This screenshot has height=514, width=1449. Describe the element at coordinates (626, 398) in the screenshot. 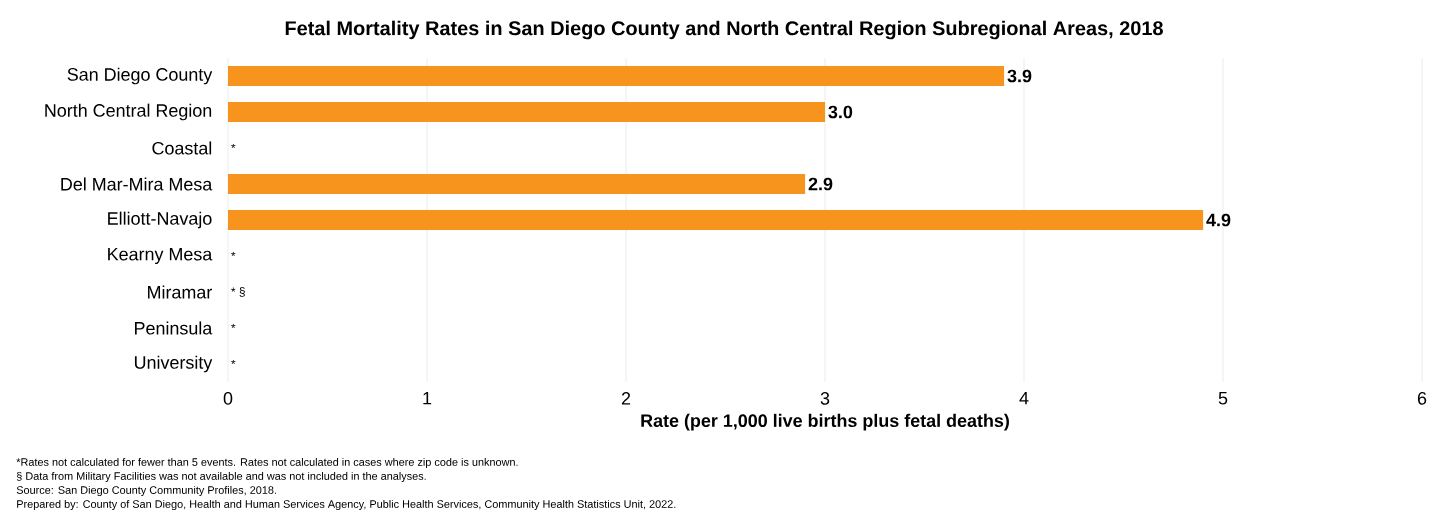

I see `x-tick-label: 2` at that location.